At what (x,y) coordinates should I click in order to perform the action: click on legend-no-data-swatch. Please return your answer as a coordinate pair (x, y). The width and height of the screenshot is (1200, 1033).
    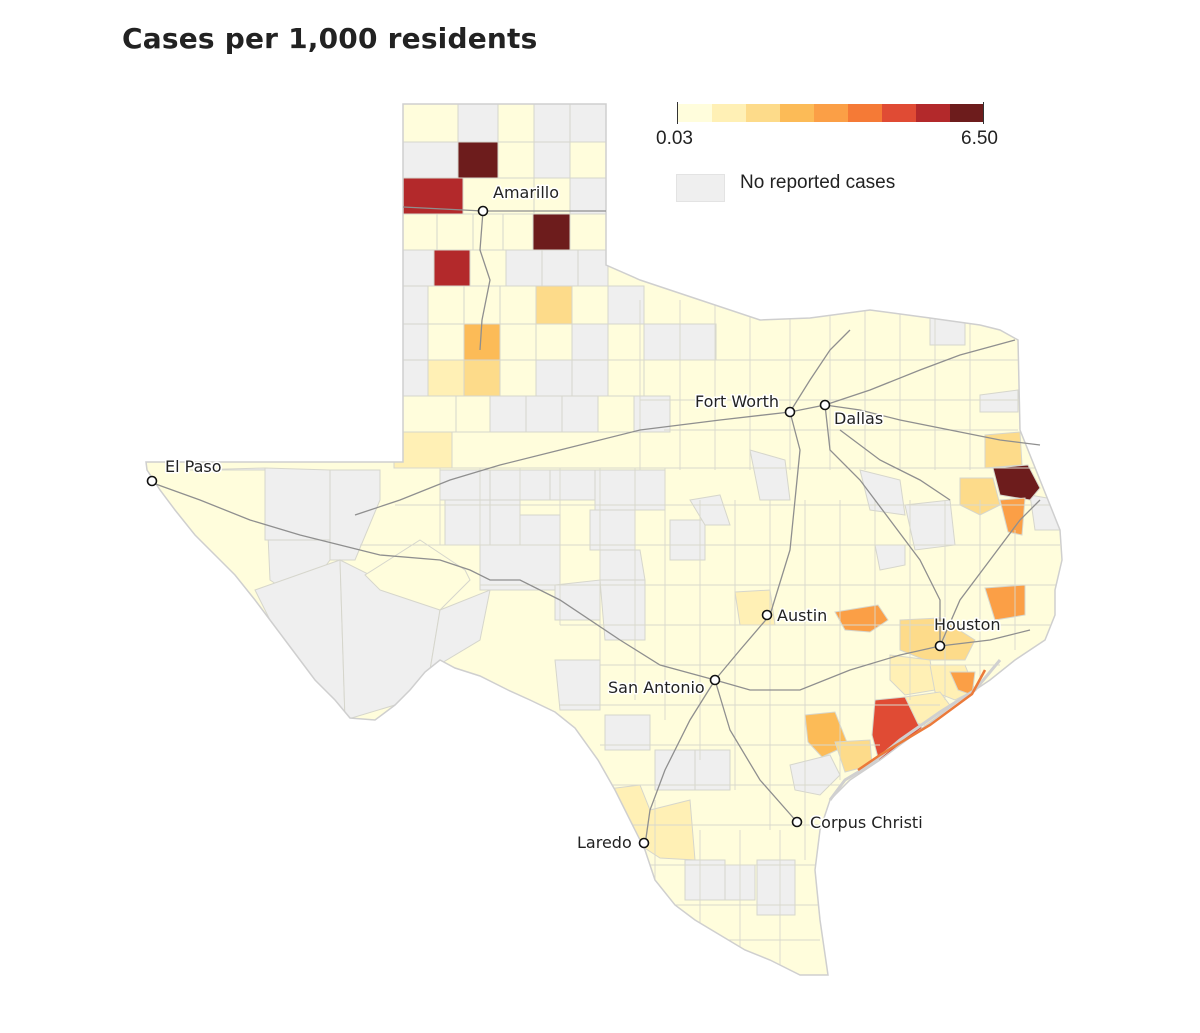
    Looking at the image, I should click on (700, 188).